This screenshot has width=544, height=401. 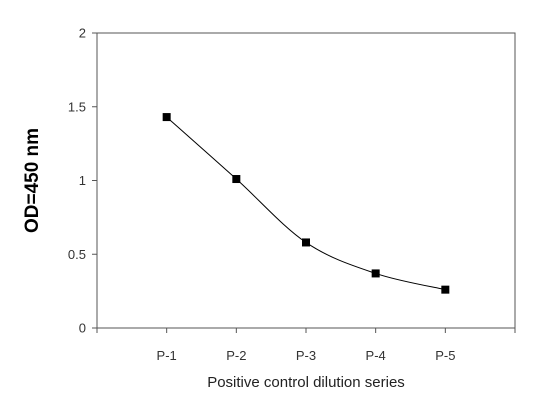 I want to click on y-axis-ticks: 0 0.5 1 1.5 2, so click(x=82, y=181).